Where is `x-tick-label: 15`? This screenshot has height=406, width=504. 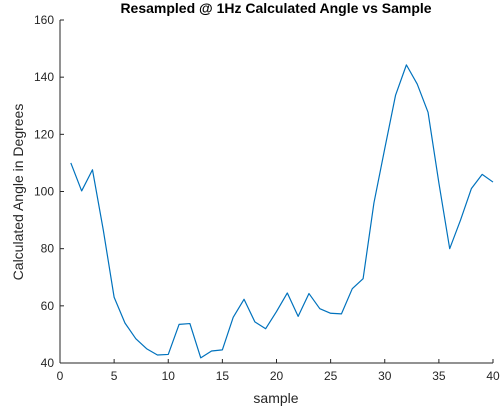
x-tick-label: 15 is located at coordinates (223, 376).